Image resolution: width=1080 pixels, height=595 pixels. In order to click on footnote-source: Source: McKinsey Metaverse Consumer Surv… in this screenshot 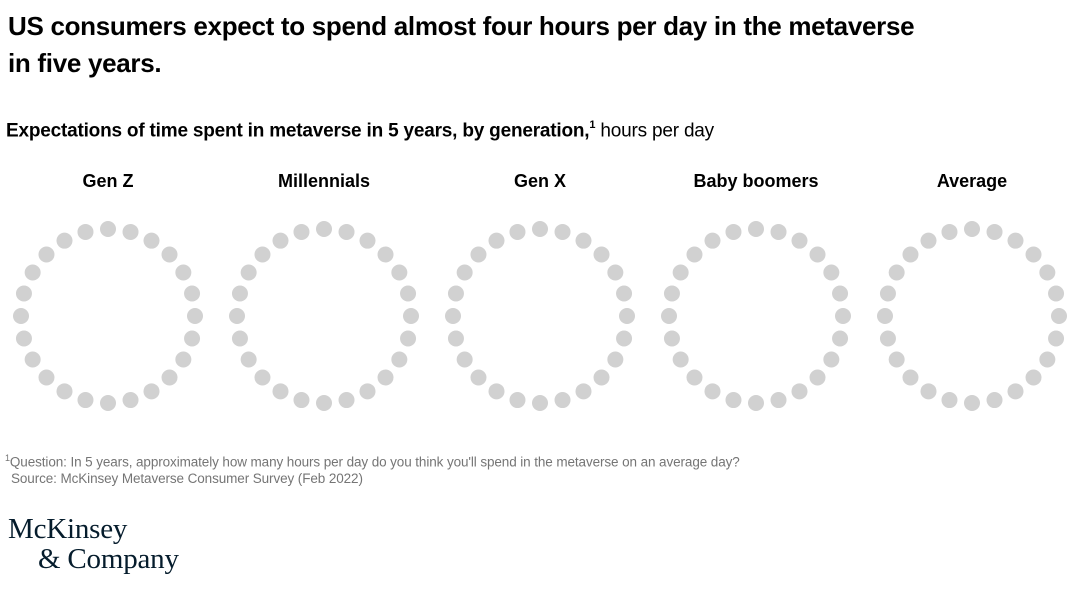, I will do `click(542, 479)`.